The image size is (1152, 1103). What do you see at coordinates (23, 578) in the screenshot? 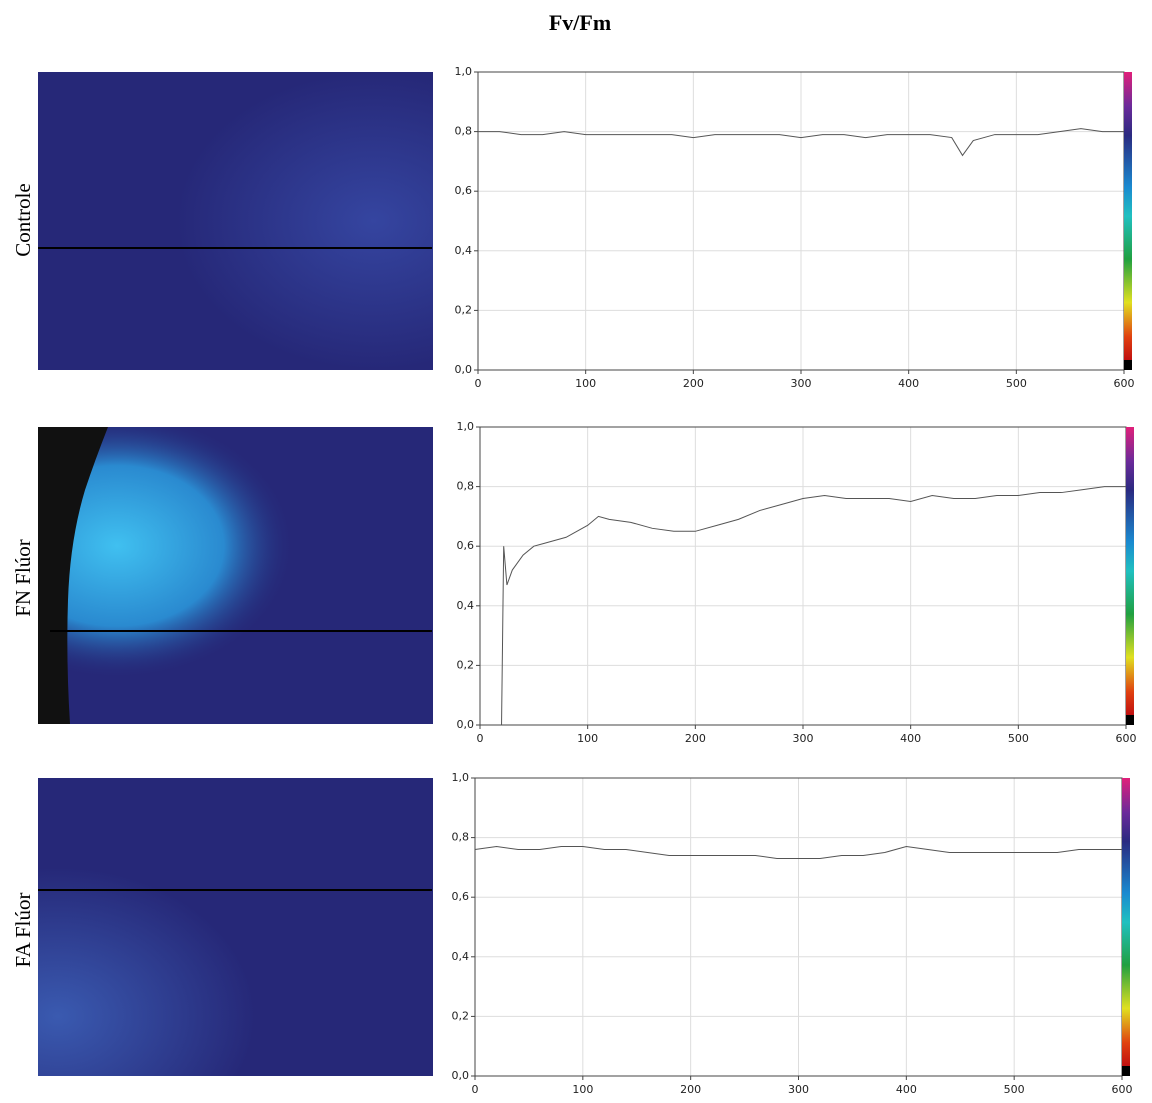
I see `row-label: FN Flúor` at bounding box center [23, 578].